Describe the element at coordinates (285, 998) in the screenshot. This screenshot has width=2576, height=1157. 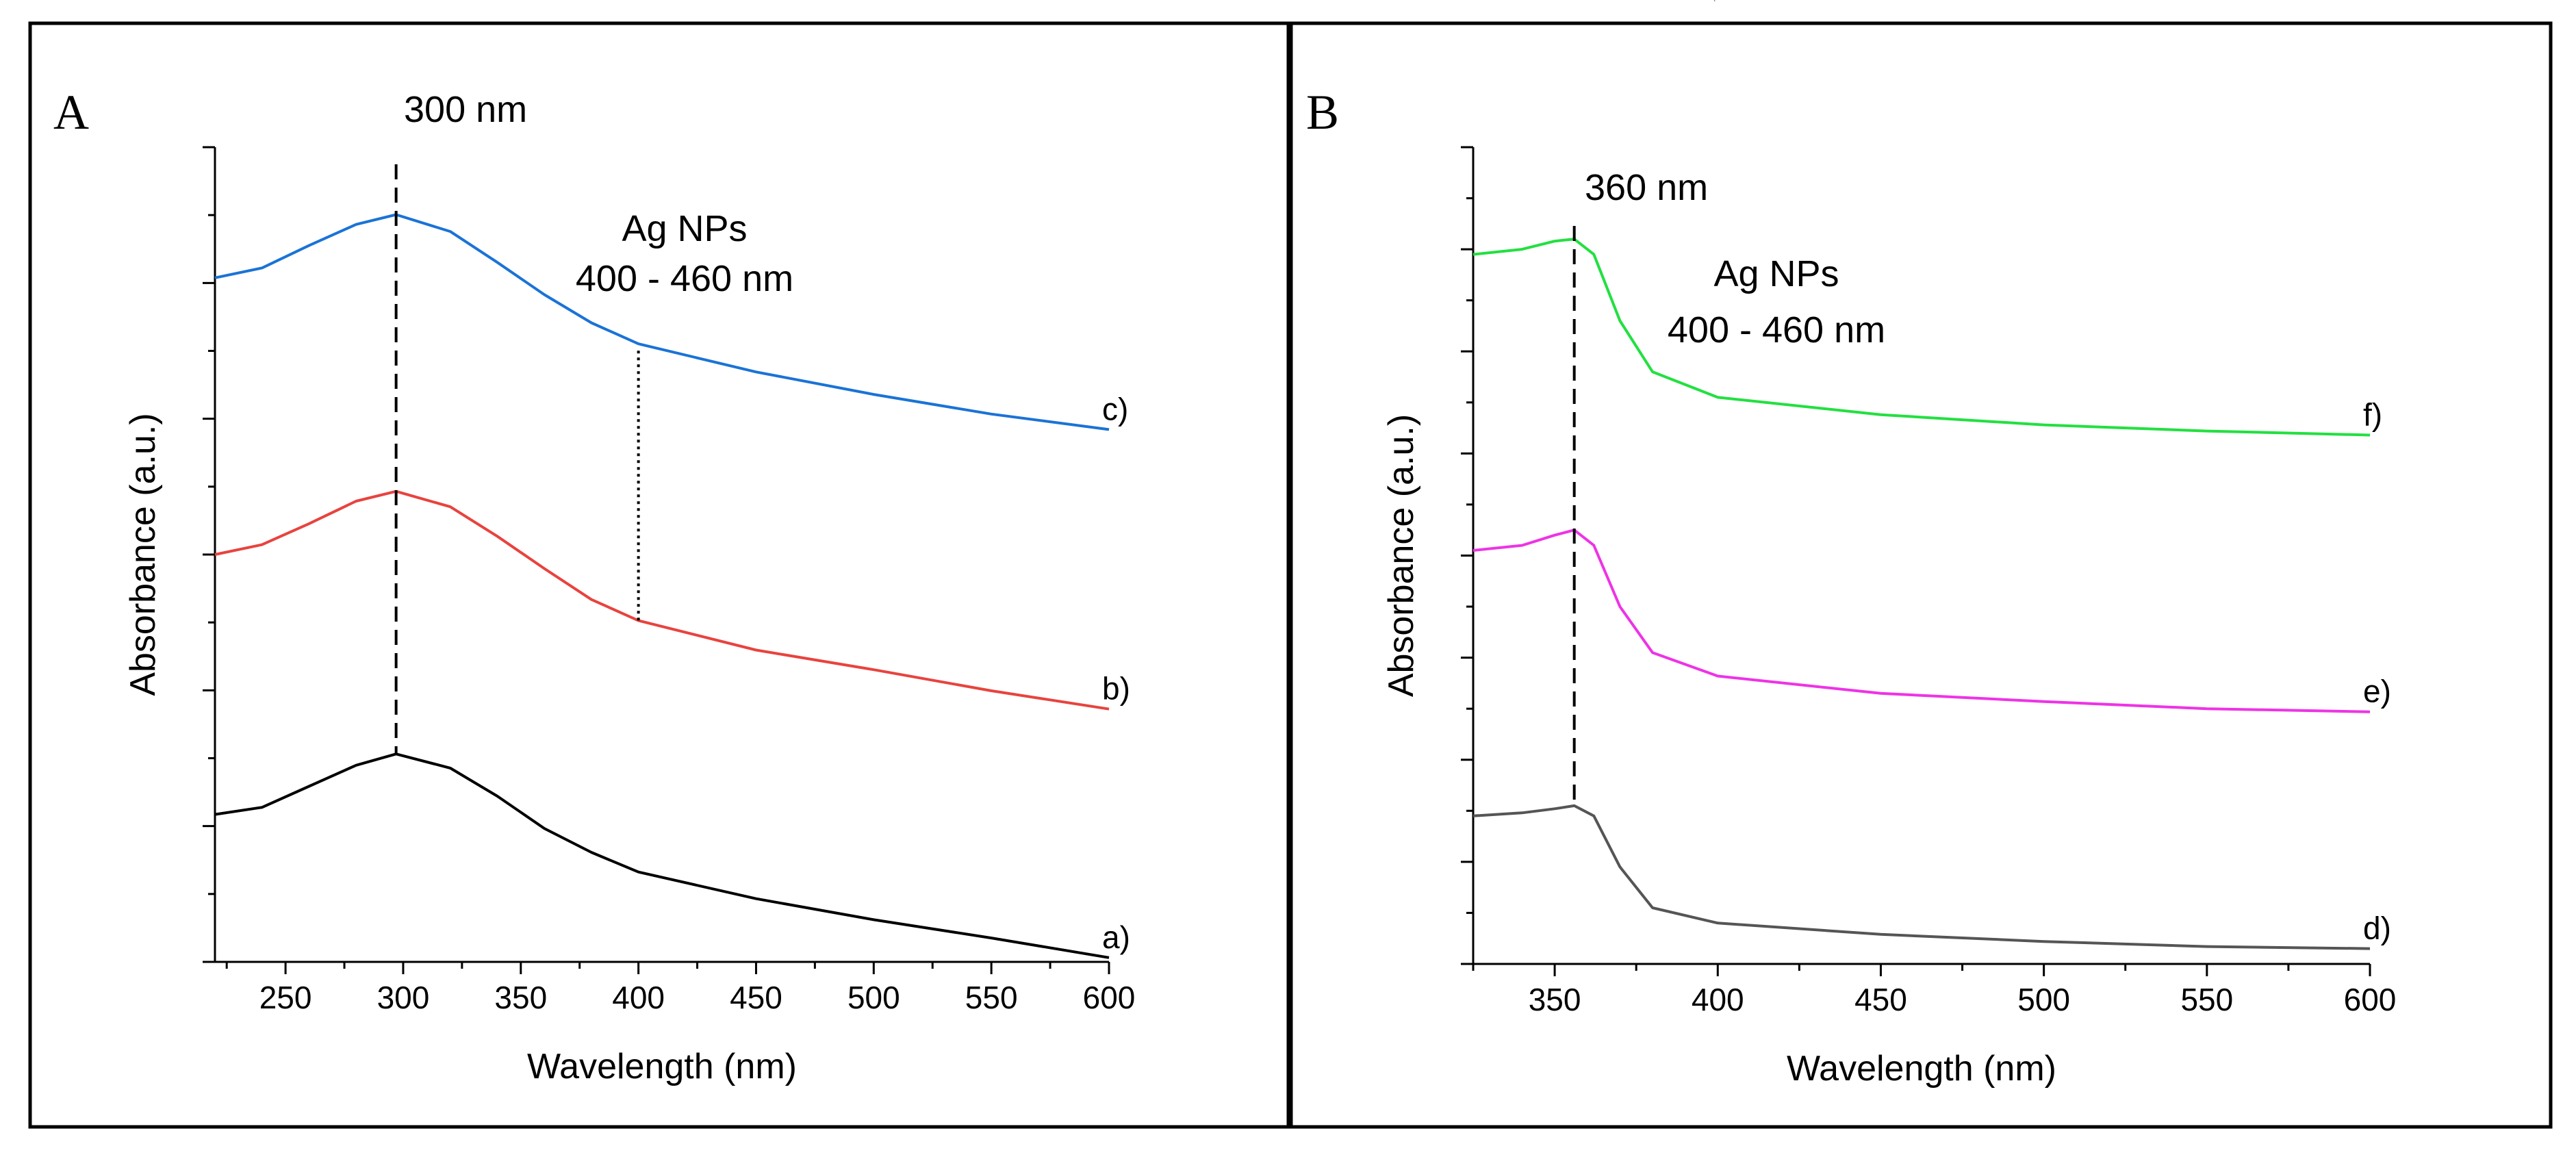
I see `panel-a-x-tick-label: 250` at that location.